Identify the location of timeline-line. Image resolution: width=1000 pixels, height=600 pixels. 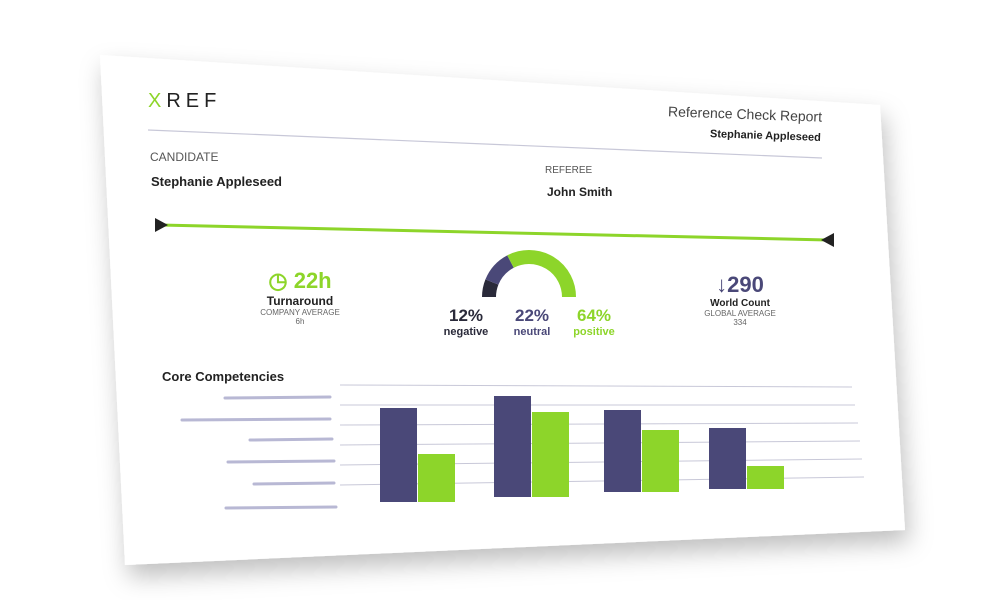
(494, 232).